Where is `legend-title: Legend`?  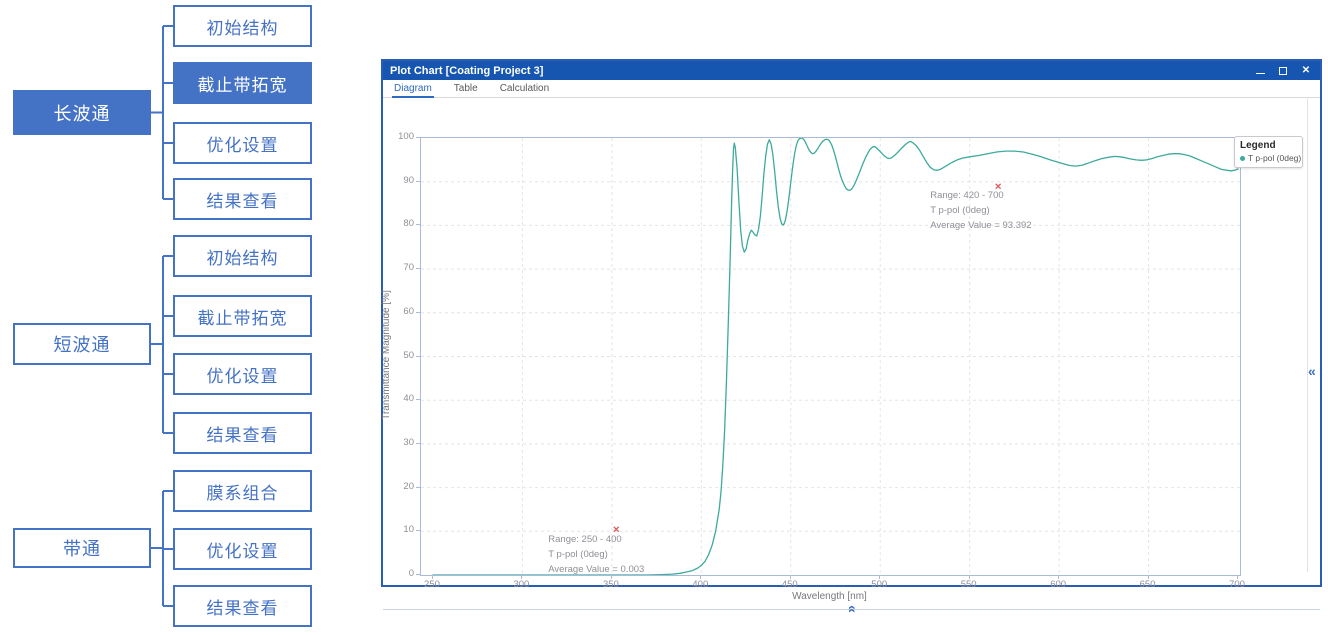 legend-title: Legend is located at coordinates (1258, 145).